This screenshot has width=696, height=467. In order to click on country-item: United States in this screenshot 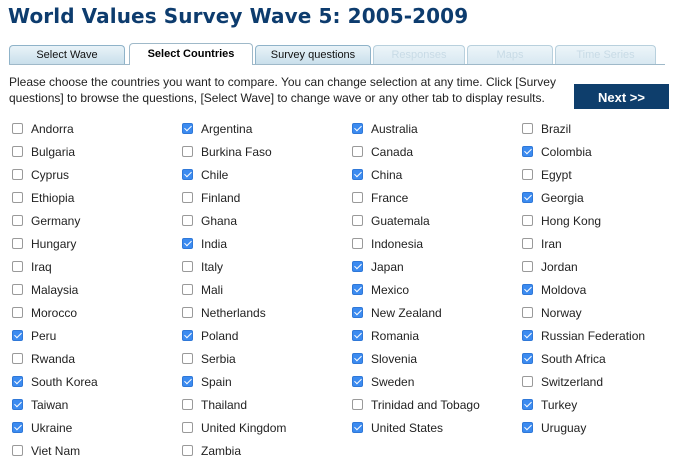, I will do `click(437, 427)`.